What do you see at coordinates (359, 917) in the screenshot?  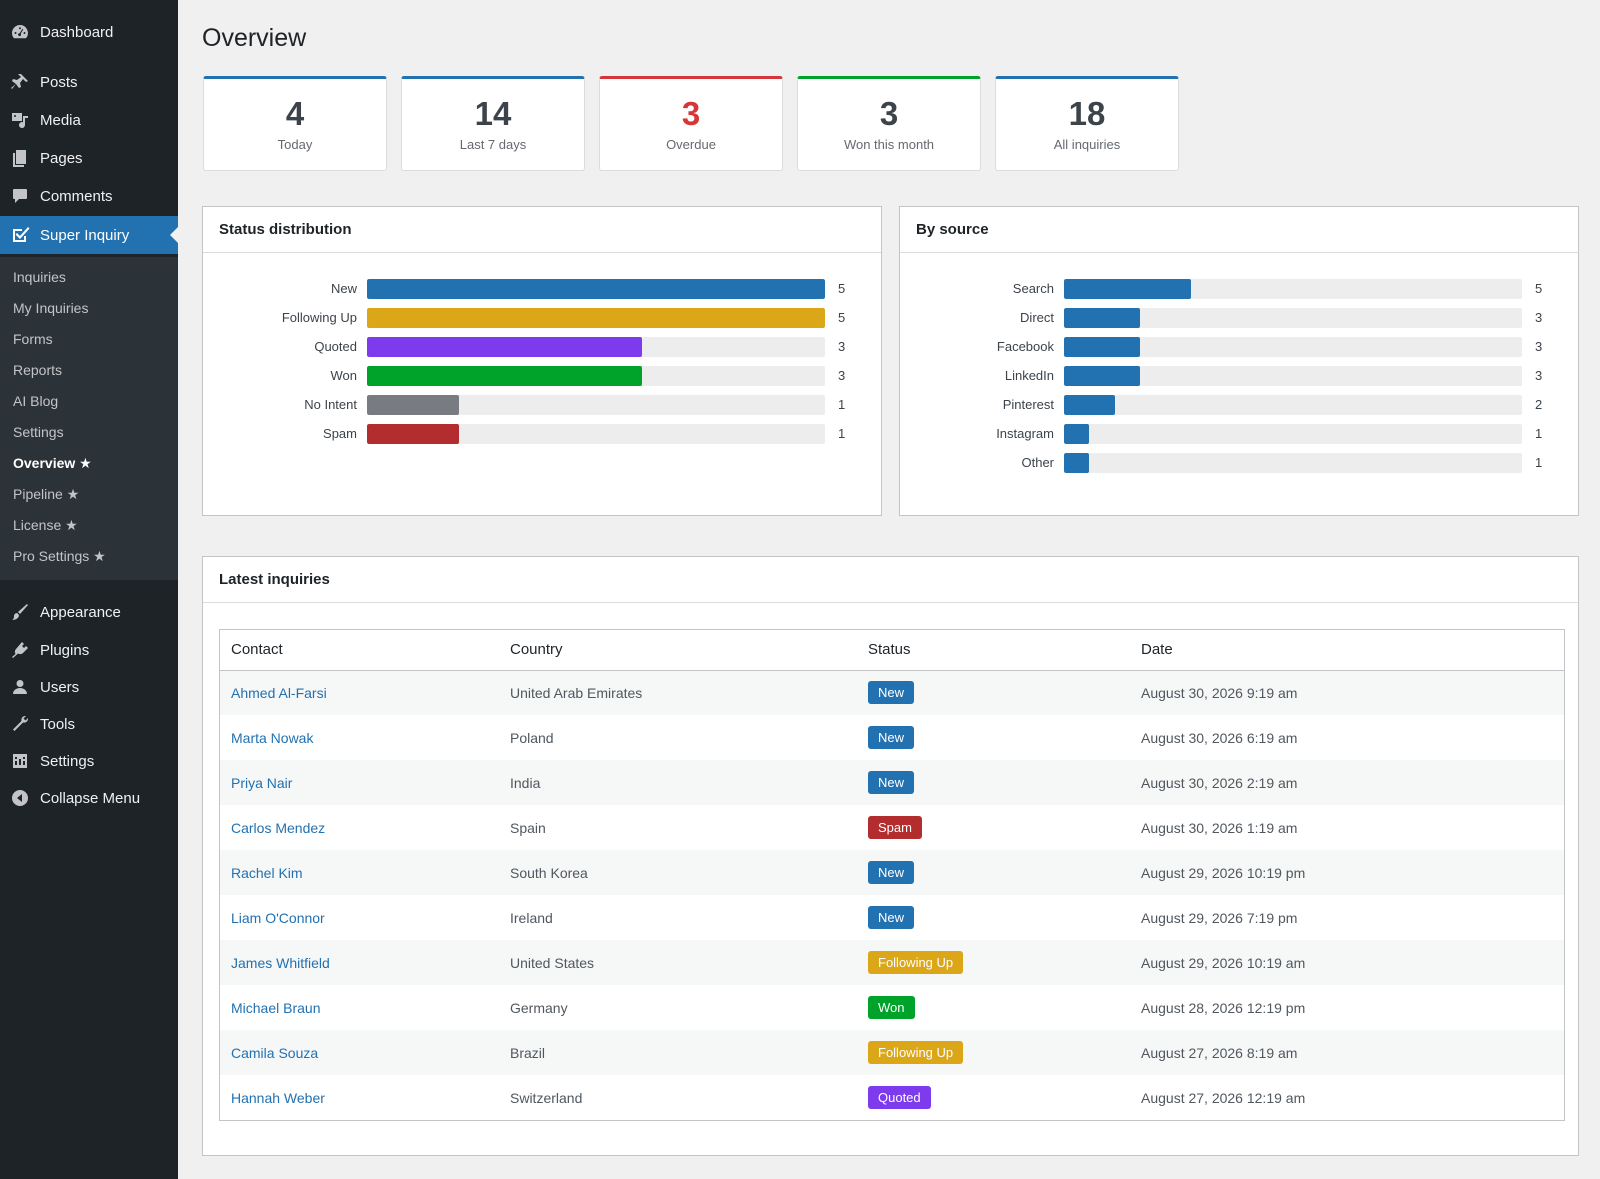 I see `cell-contact: Liam O'Connor` at bounding box center [359, 917].